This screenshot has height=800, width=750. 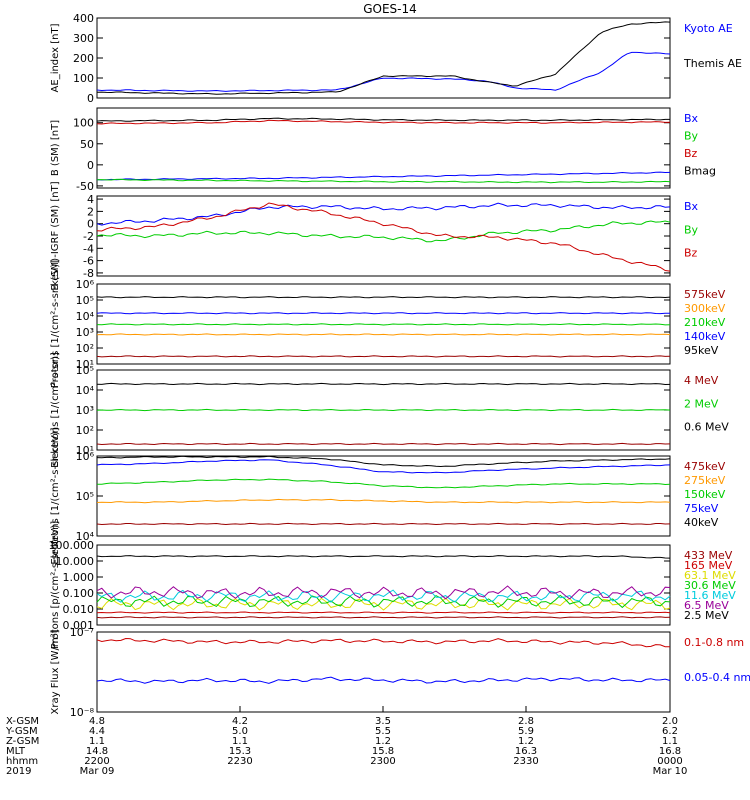 I want to click on x-row-label: hhmm, so click(x=22, y=761).